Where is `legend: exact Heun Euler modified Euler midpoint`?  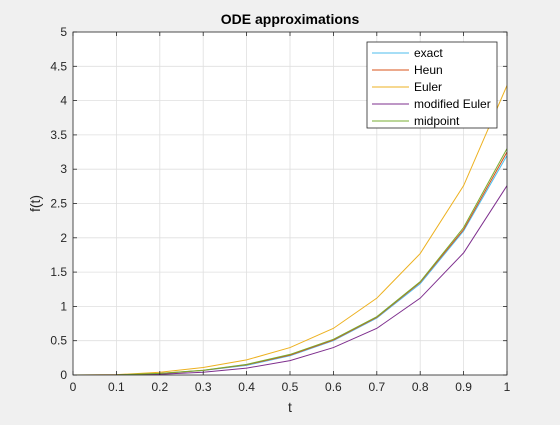 legend: exact Heun Euler modified Euler midpoint is located at coordinates (432, 85).